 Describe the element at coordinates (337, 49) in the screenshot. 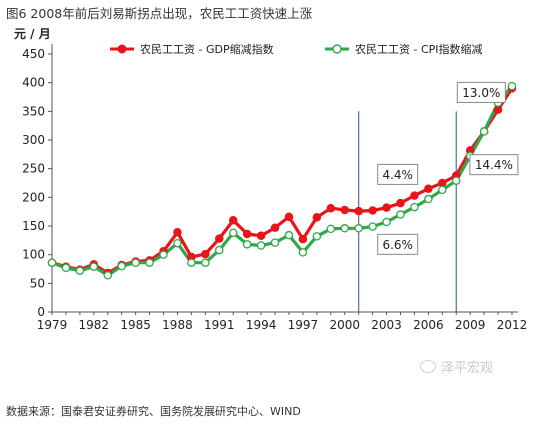

I see `legend-marker-cpi` at that location.